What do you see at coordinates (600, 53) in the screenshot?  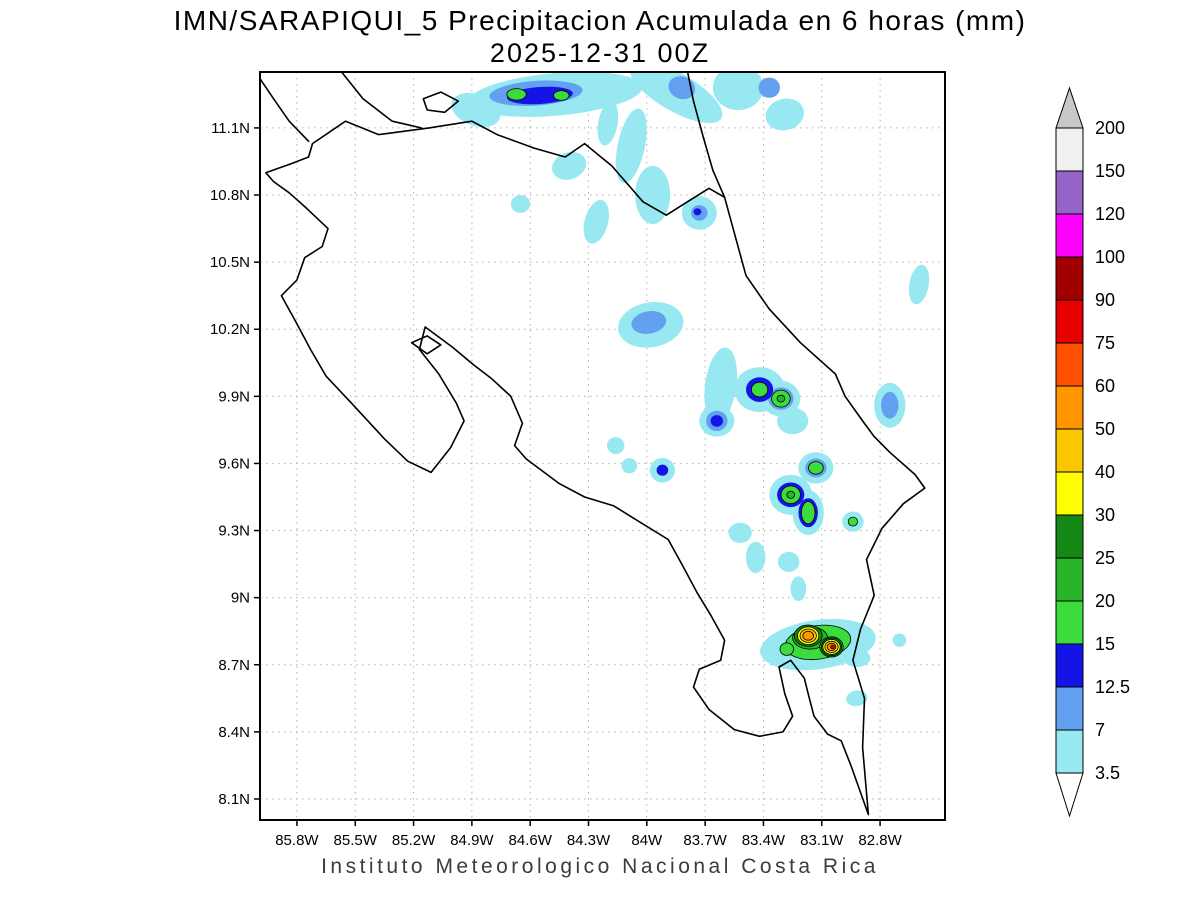 I see `chart-subtitle: 2025-12-31 00Z` at bounding box center [600, 53].